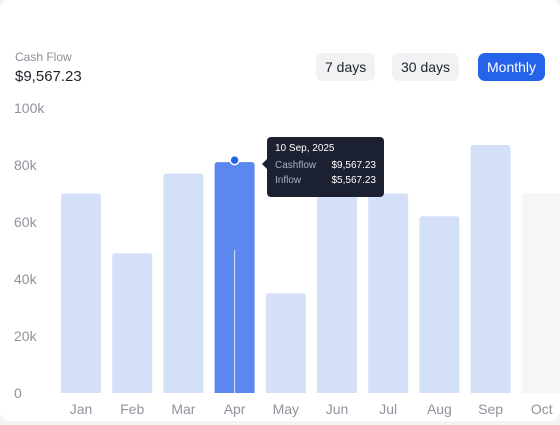 Image resolution: width=560 pixels, height=425 pixels. What do you see at coordinates (490, 409) in the screenshot?
I see `x-tick-label: Sep` at bounding box center [490, 409].